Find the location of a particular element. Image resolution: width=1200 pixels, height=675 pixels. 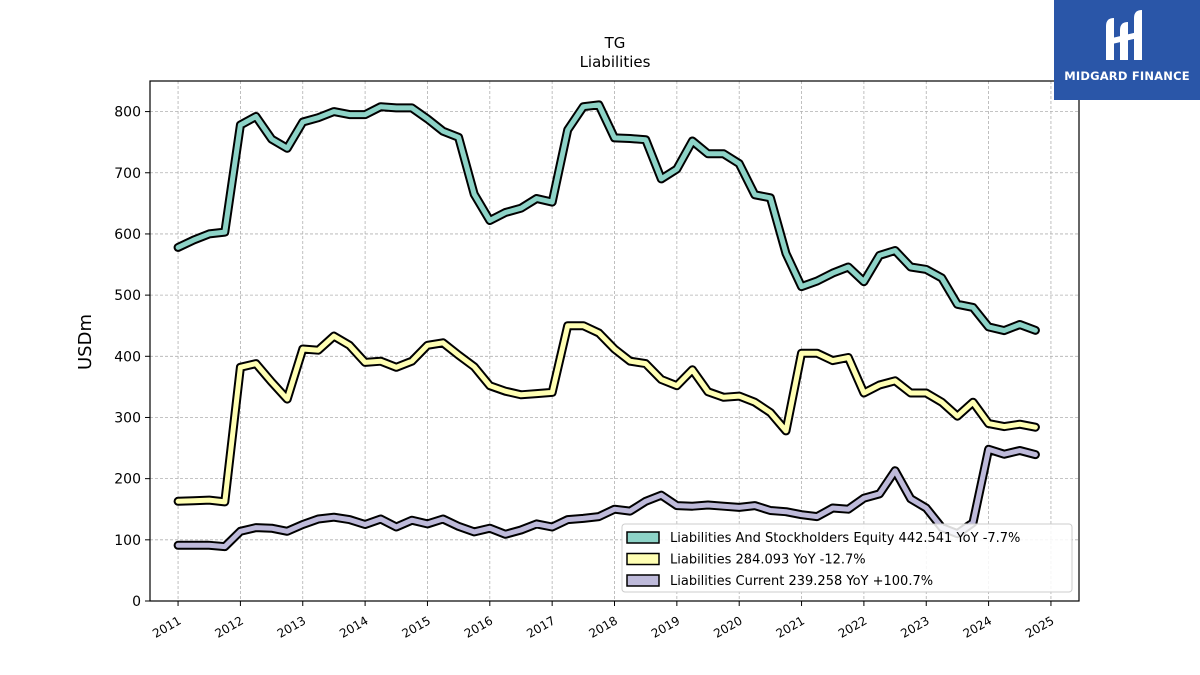

x-tick-label: 2025 is located at coordinates (1039, 626).